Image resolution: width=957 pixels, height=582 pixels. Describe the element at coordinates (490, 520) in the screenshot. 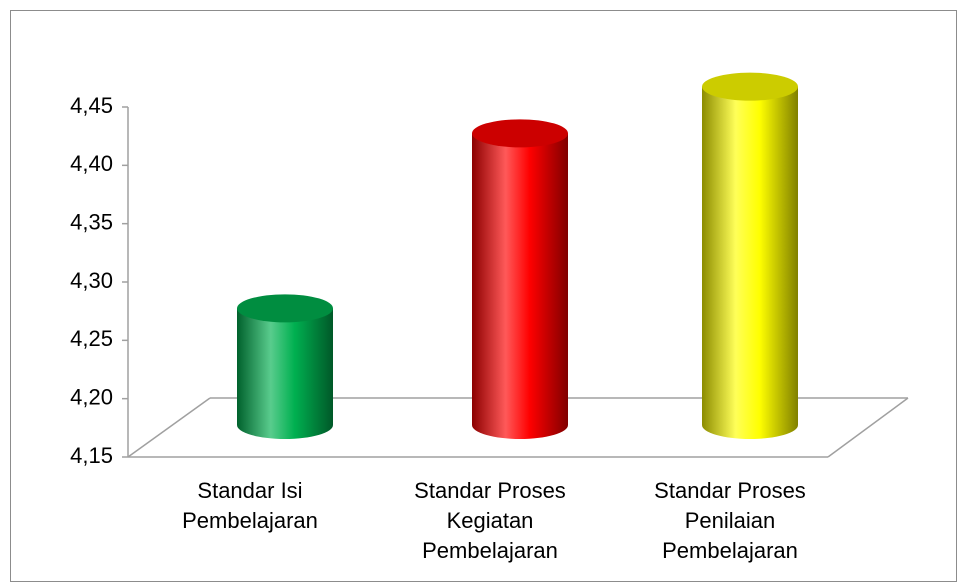

I see `x-tick-label: Standar Proses Kegiatan Pembelajaran` at that location.